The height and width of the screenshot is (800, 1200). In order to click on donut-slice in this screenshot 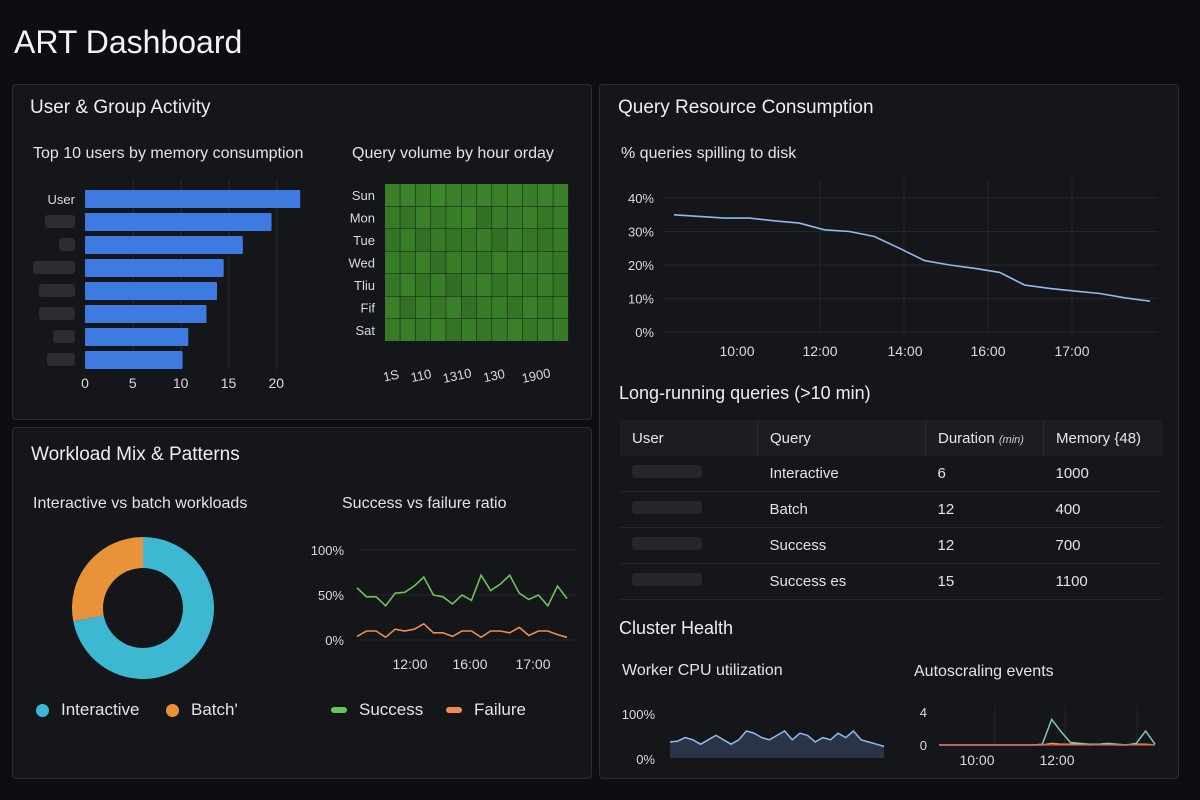, I will do `click(107, 579)`.